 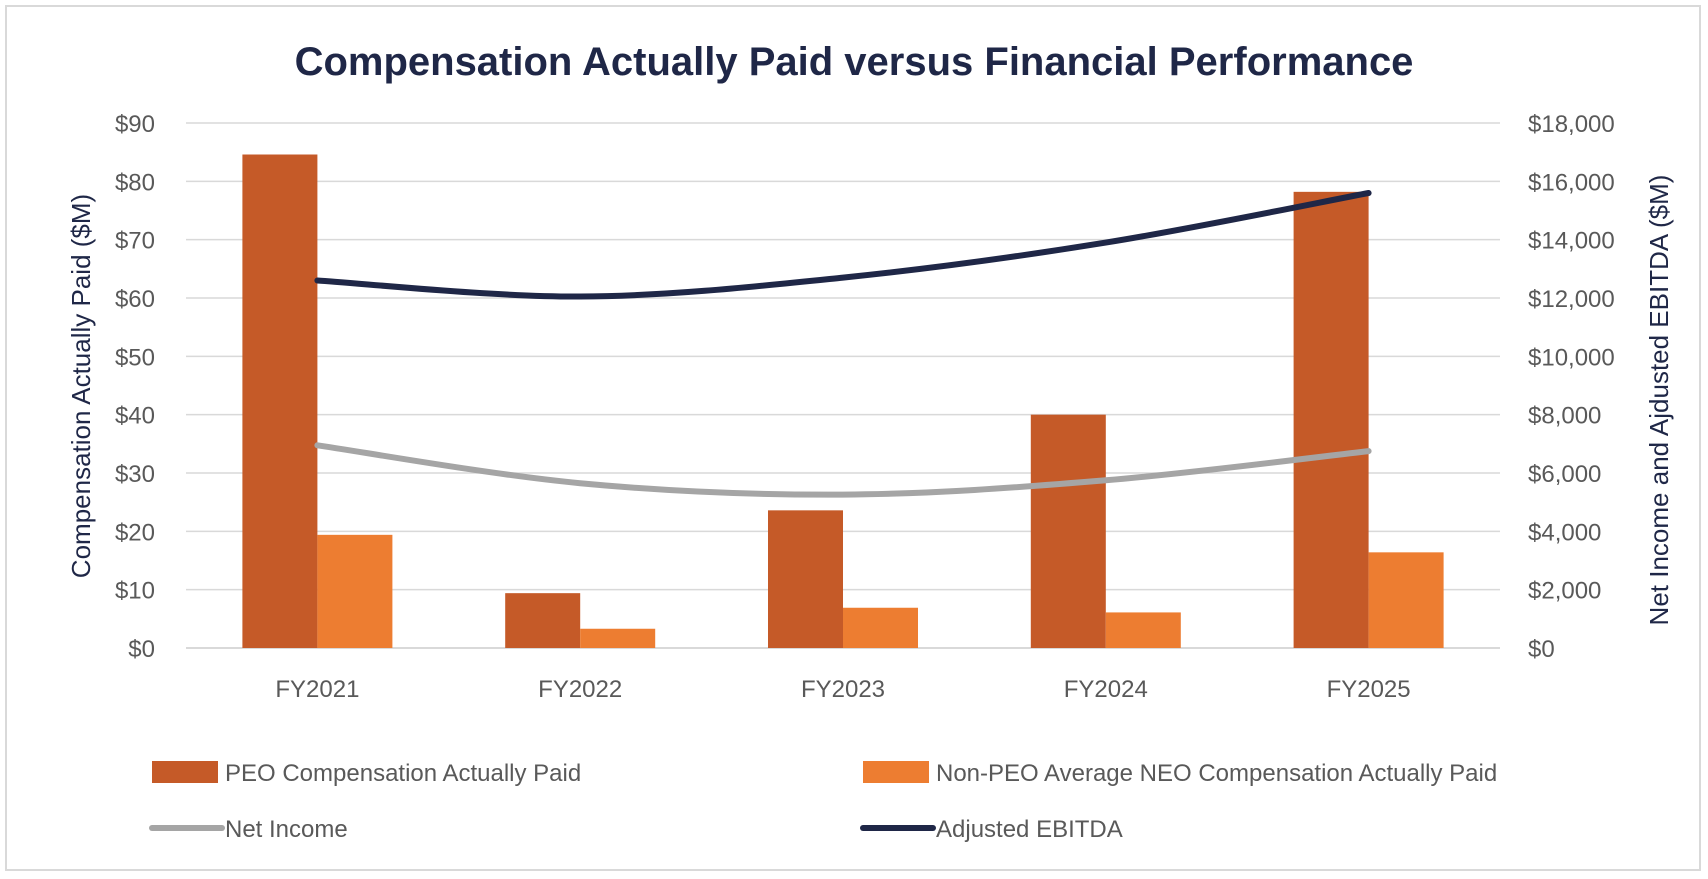 What do you see at coordinates (1143, 630) in the screenshot?
I see `bar-non-peo-fy2024` at bounding box center [1143, 630].